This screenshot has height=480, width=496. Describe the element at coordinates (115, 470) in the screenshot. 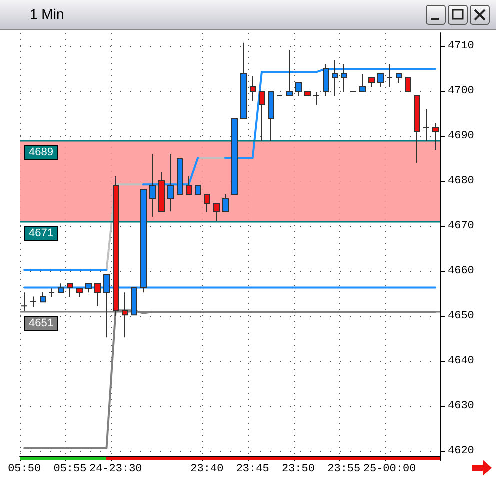

I see `x-tick-label: 24-23:30` at that location.